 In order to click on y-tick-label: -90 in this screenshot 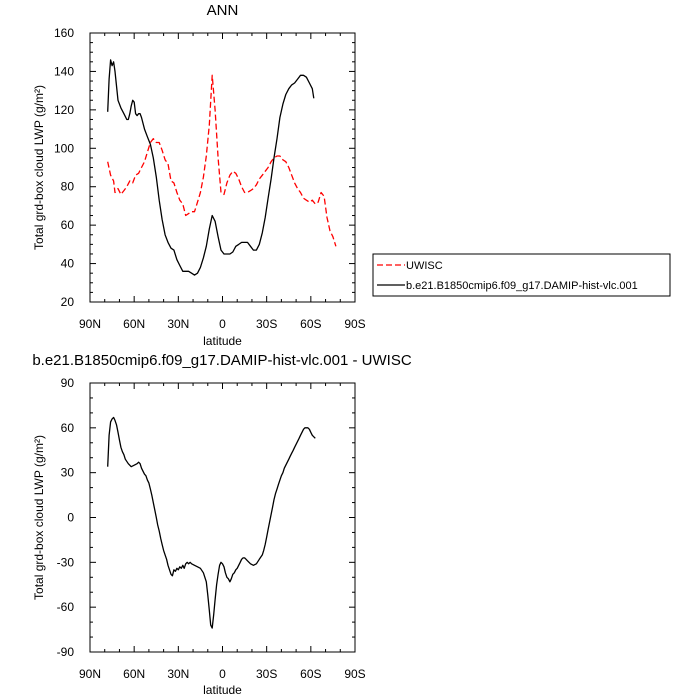, I will do `click(66, 652)`.